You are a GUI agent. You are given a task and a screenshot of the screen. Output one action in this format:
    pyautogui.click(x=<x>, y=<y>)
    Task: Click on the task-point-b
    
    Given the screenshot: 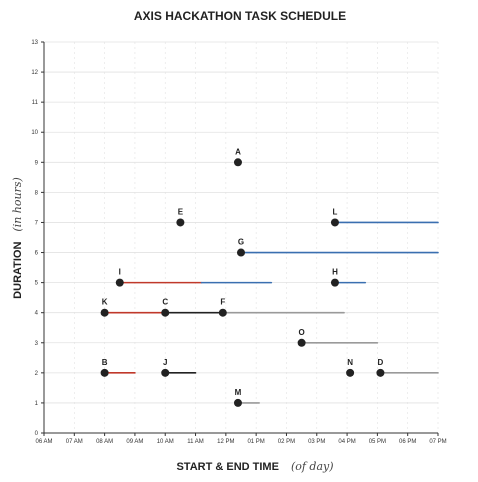 What is the action you would take?
    pyautogui.click(x=104, y=372)
    